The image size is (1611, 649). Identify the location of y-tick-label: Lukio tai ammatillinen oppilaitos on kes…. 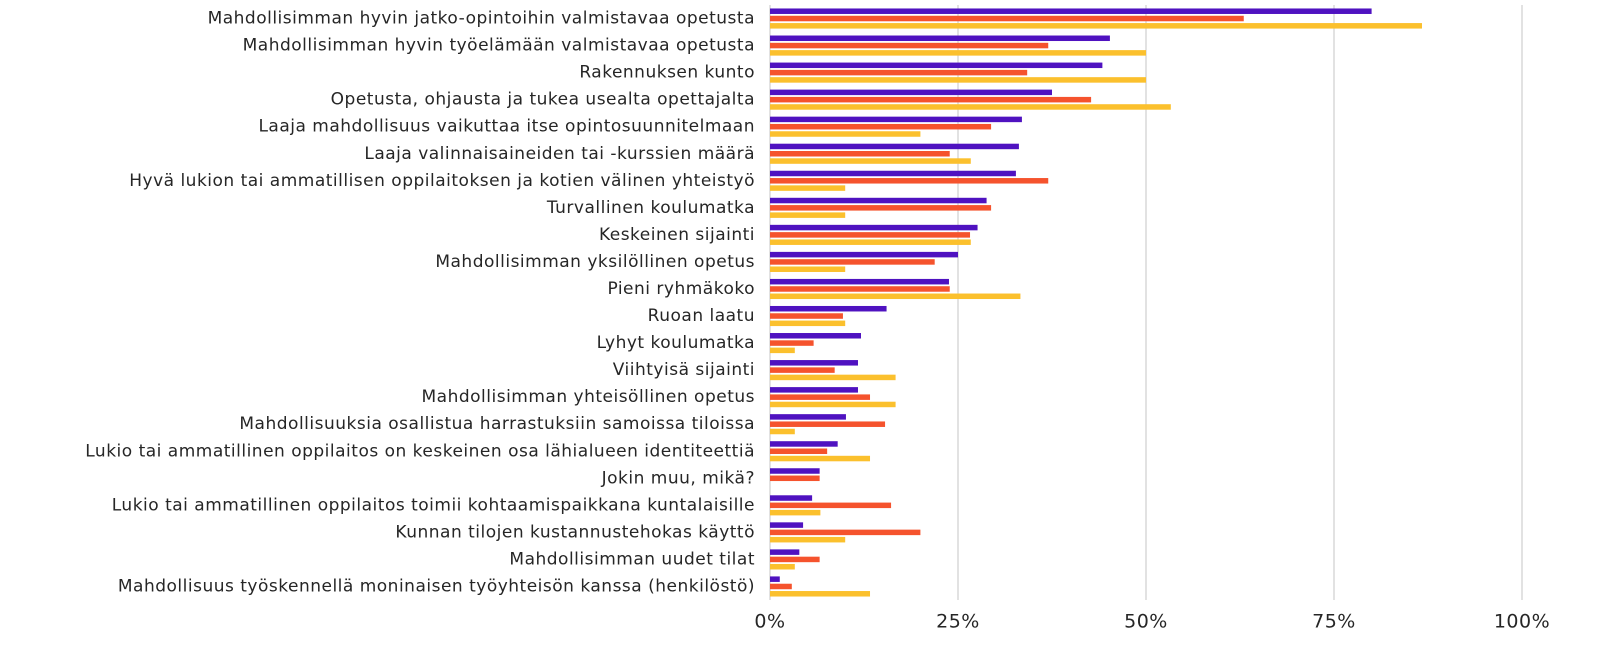
(420, 451).